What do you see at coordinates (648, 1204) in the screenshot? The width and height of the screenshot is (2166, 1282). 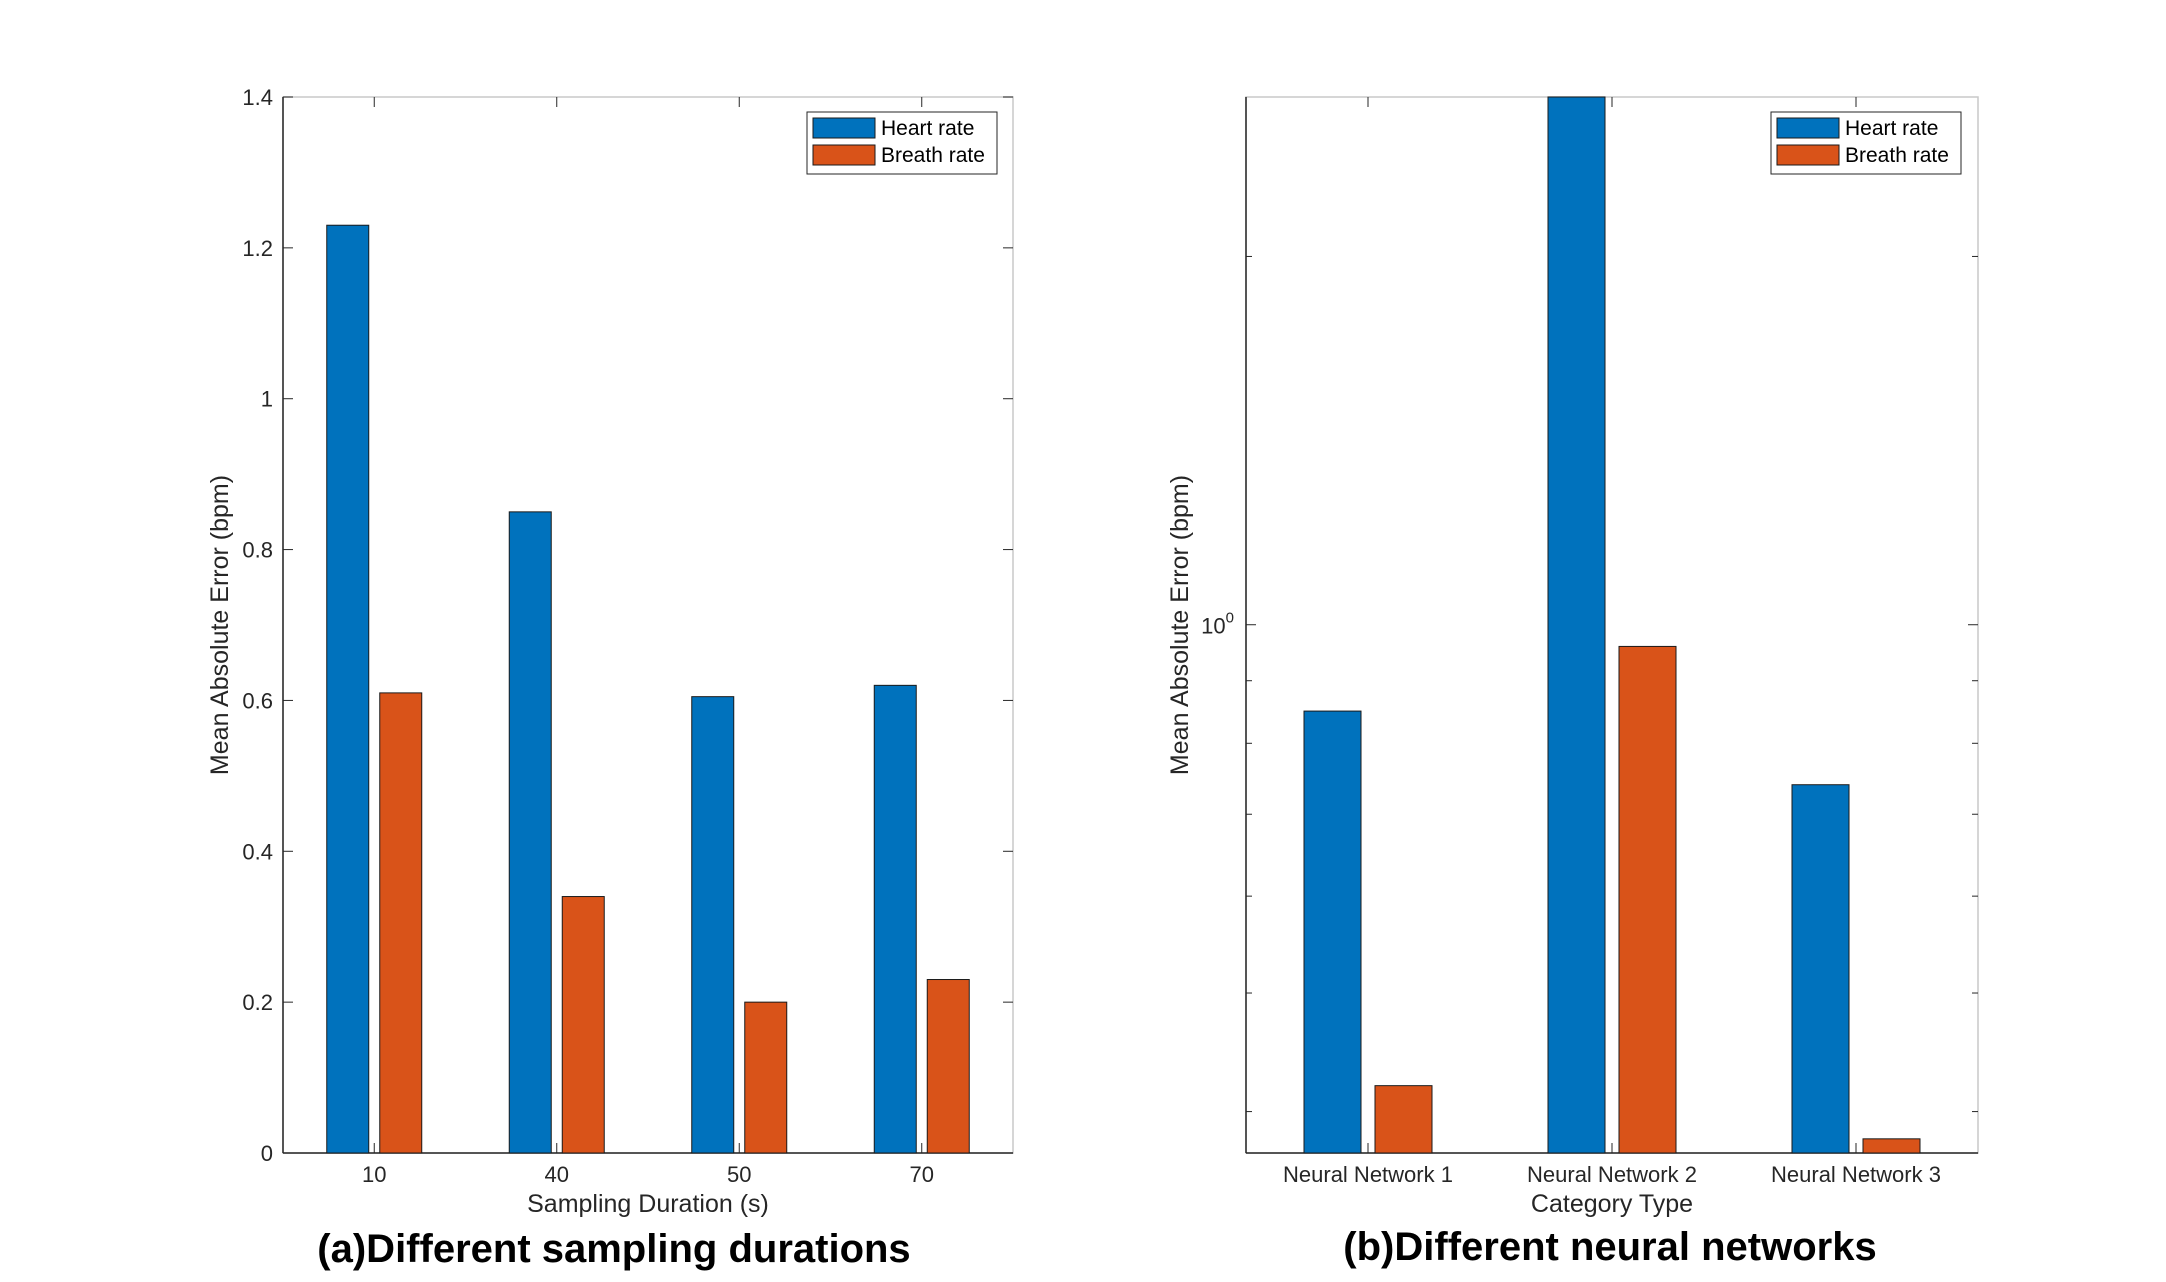 I see `x-axis-label: Sampling Duration (s)` at bounding box center [648, 1204].